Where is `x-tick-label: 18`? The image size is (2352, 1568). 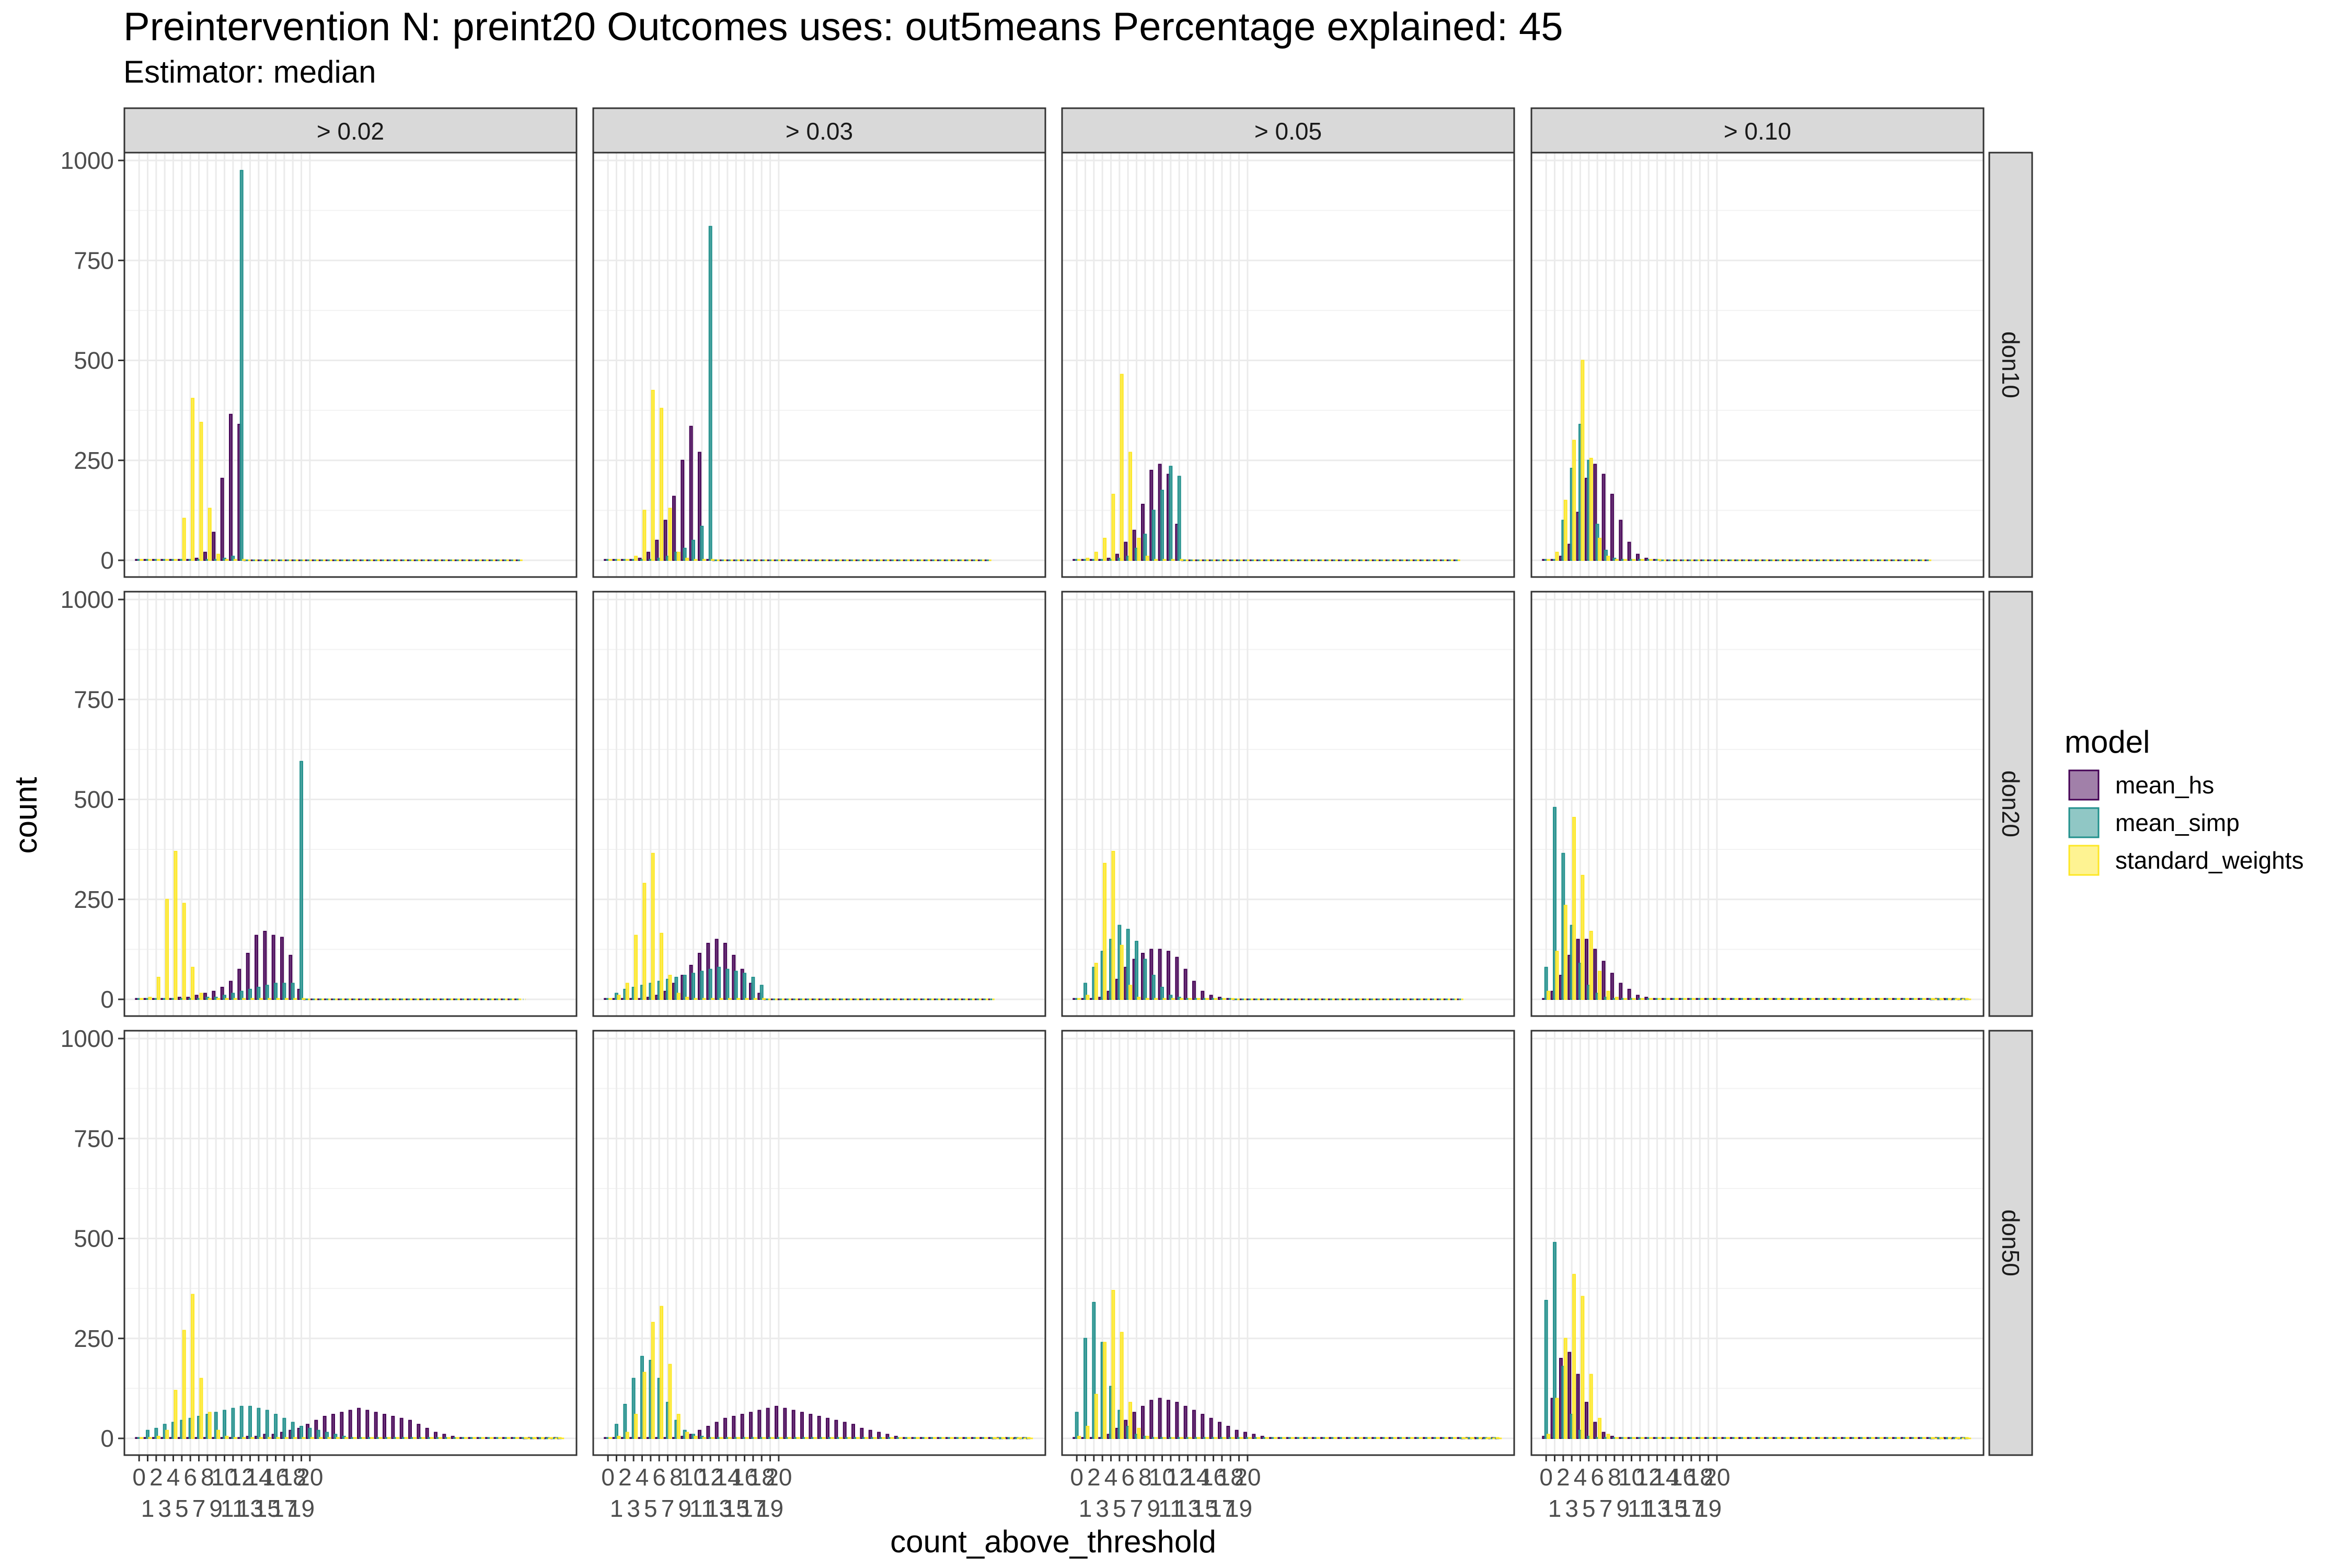
x-tick-label: 18 is located at coordinates (761, 1477).